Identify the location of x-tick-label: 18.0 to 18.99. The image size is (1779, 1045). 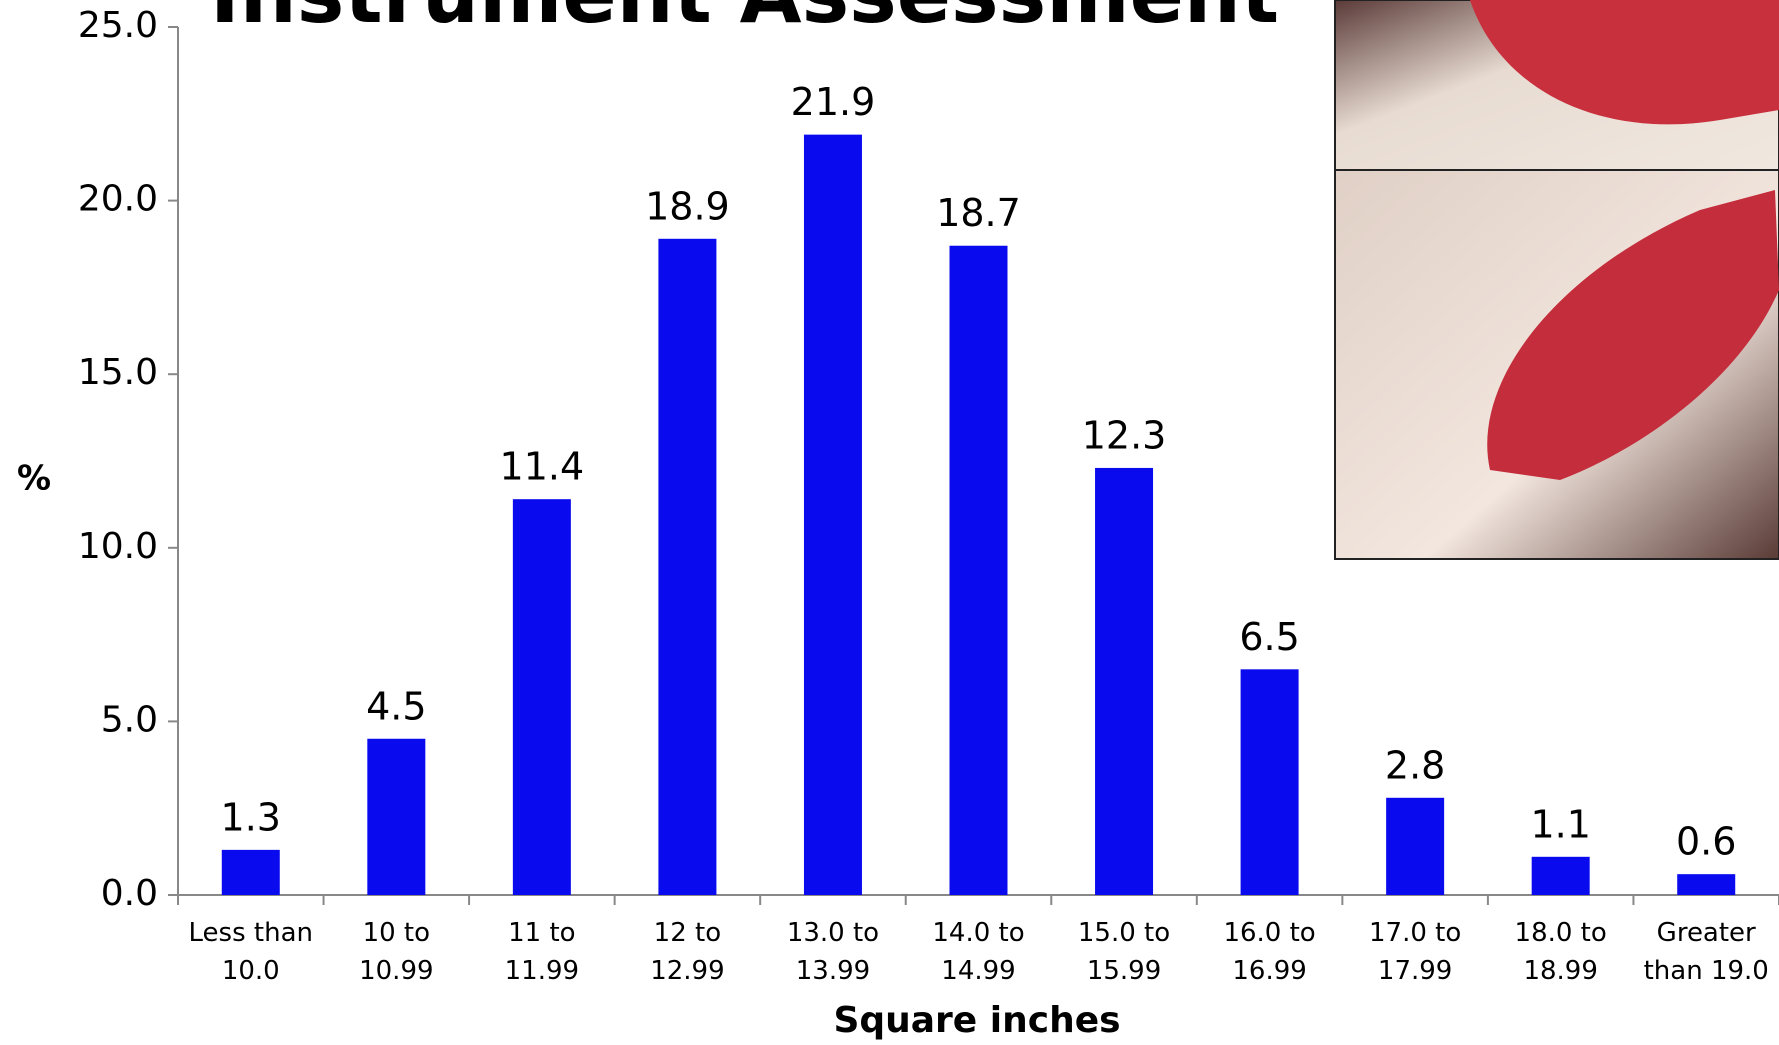
(1560, 952).